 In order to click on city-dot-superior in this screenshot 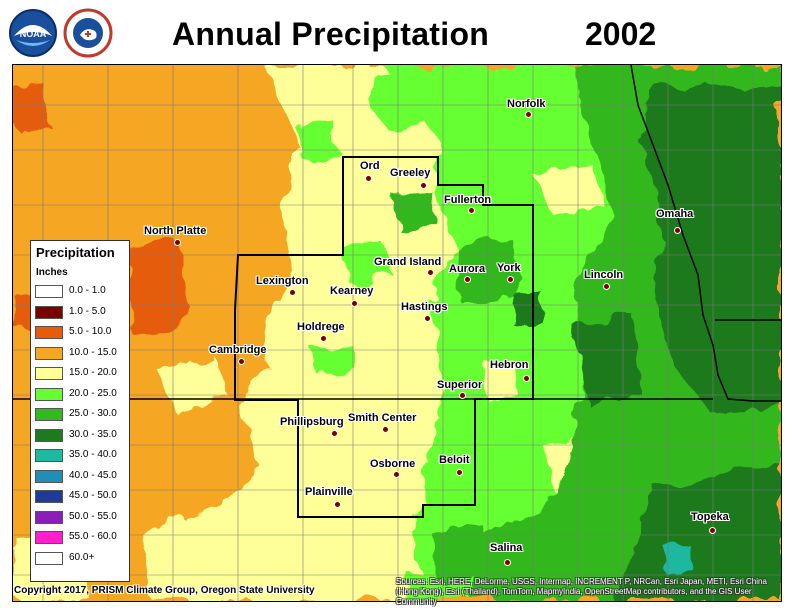, I will do `click(462, 395)`.